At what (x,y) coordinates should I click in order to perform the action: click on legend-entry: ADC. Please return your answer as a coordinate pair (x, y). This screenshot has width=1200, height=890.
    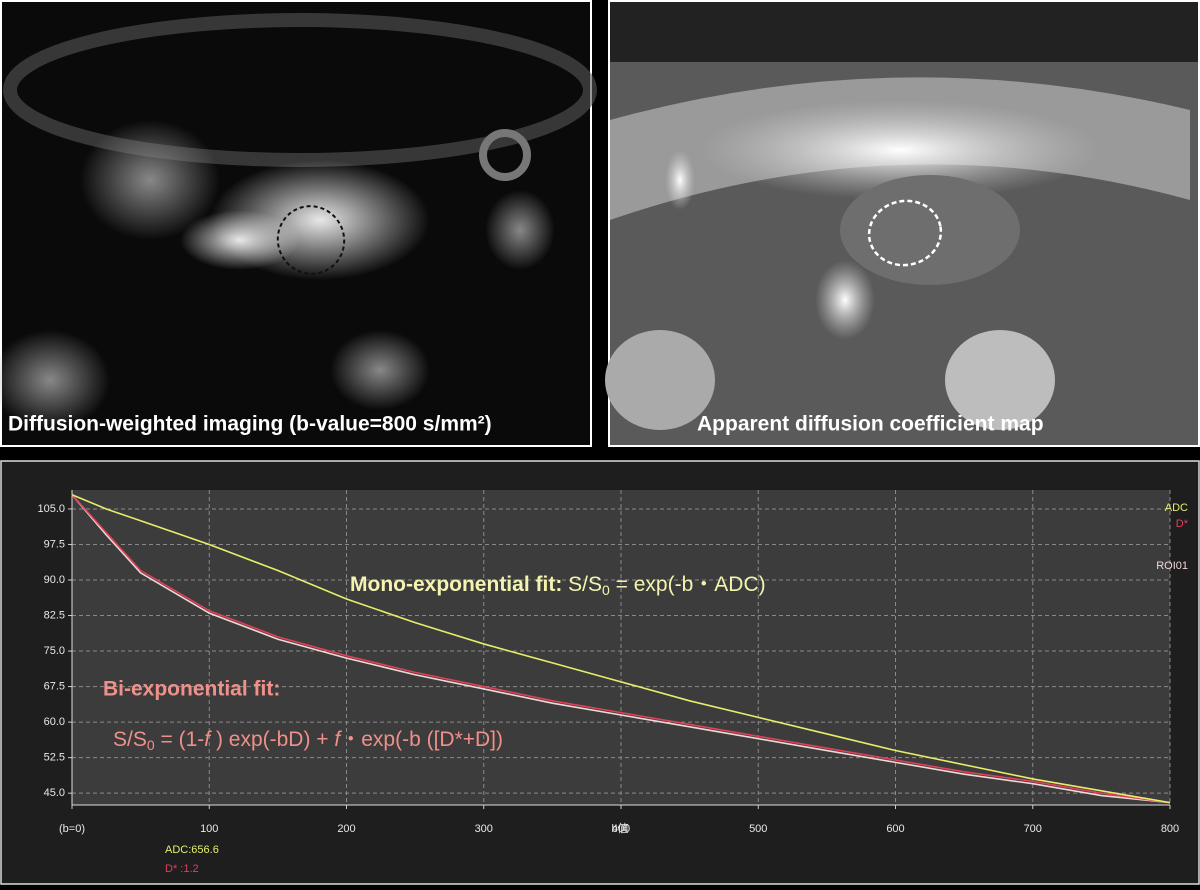
    Looking at the image, I should click on (1176, 508).